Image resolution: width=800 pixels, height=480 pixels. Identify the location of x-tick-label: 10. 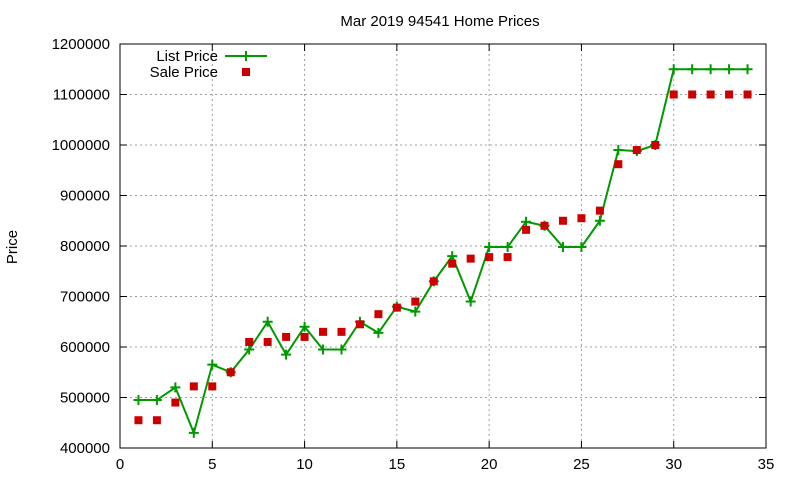
(304, 464).